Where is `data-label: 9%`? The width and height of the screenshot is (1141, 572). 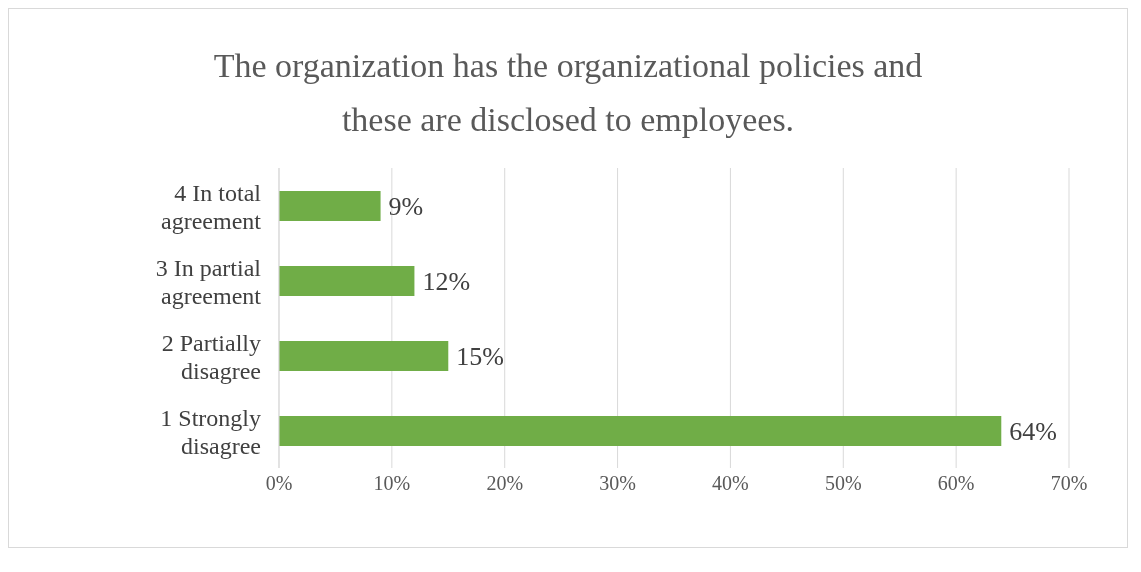 data-label: 9% is located at coordinates (406, 206).